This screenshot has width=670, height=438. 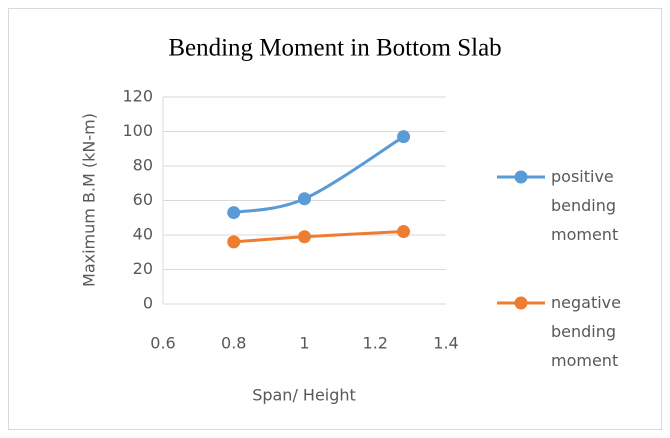 I want to click on x-tick-label: 0.8, so click(x=233, y=343).